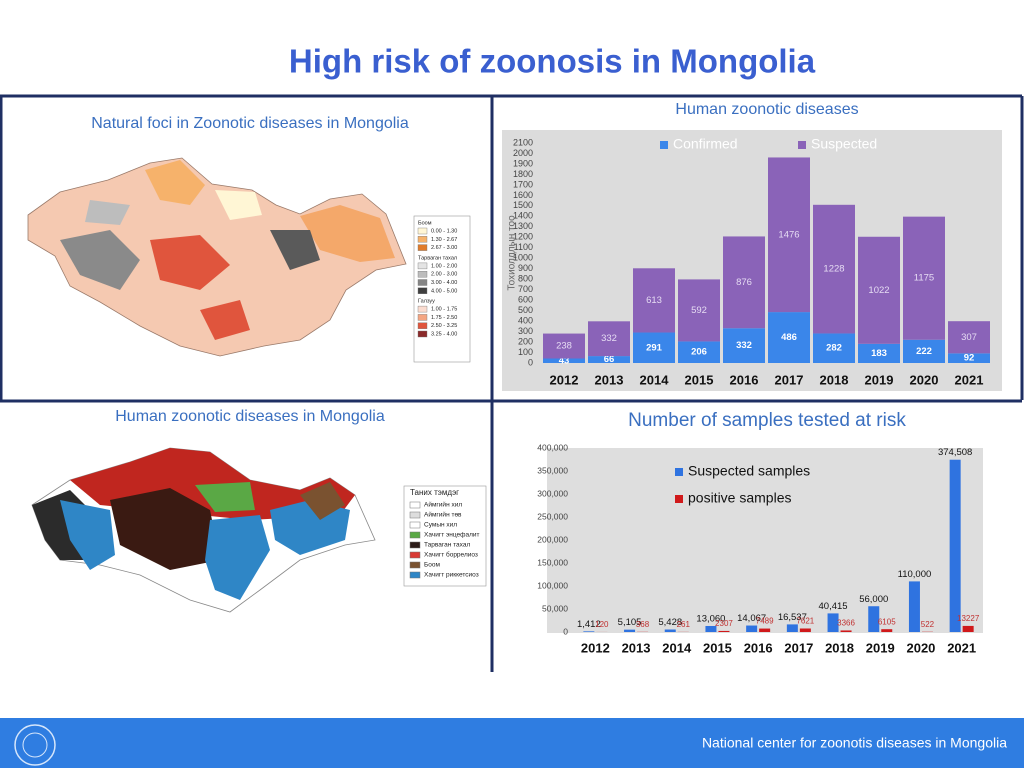 The image size is (1024, 768). Describe the element at coordinates (805, 621) in the screenshot. I see `data-label: 7621` at that location.